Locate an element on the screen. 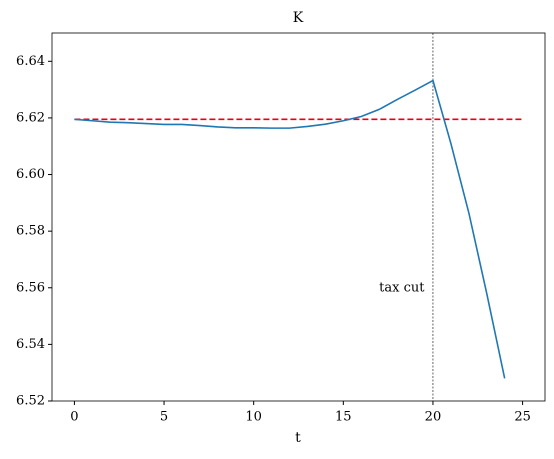 This screenshot has width=554, height=459. y-tick-label: 6.62 is located at coordinates (30, 117).